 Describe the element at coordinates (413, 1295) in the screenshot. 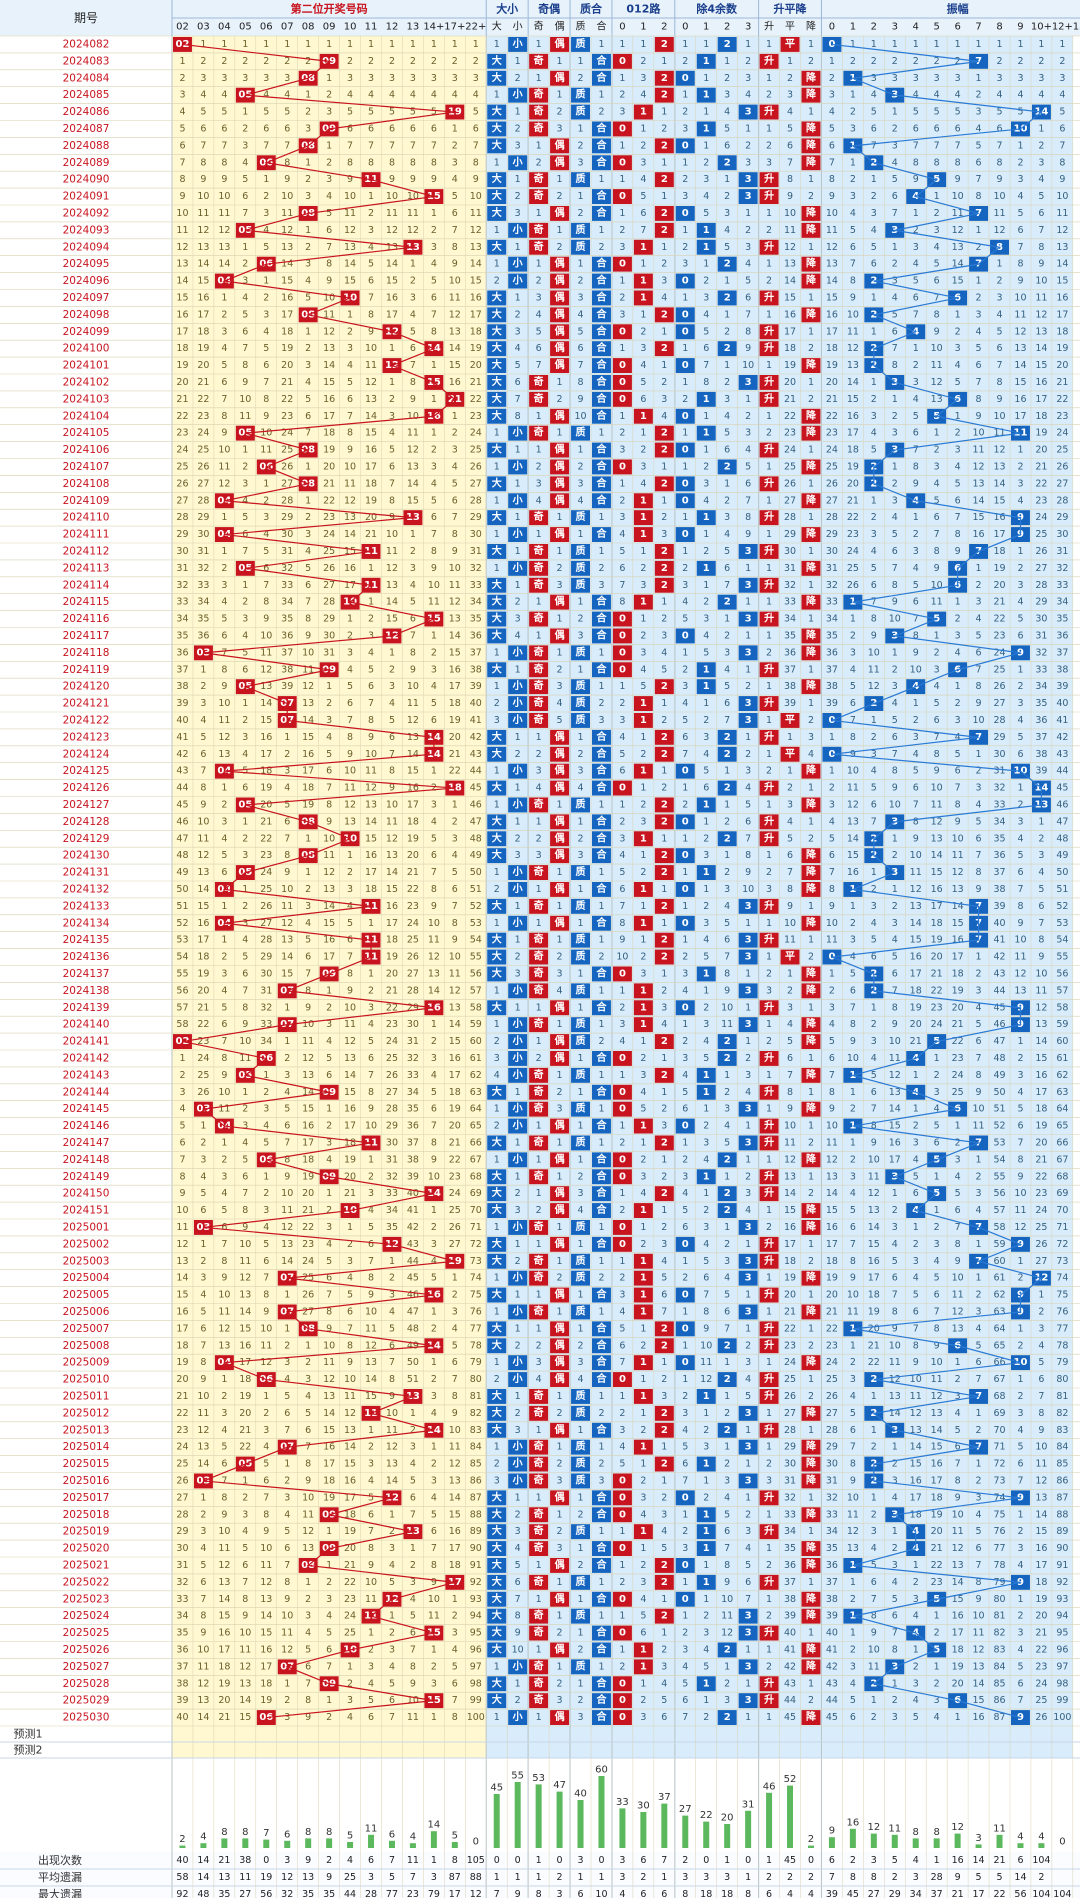

I see `miss-count: 46` at that location.